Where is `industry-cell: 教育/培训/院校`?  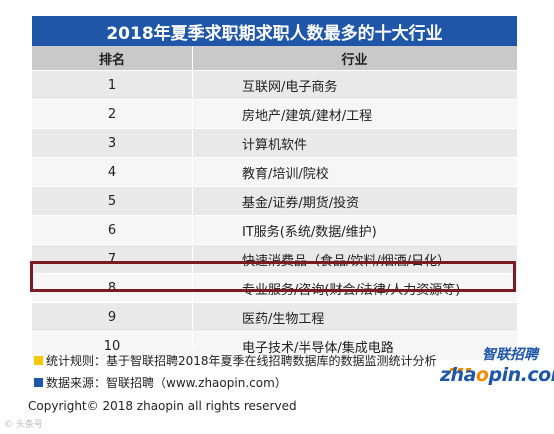
industry-cell: 教育/培训/院校 is located at coordinates (285, 174).